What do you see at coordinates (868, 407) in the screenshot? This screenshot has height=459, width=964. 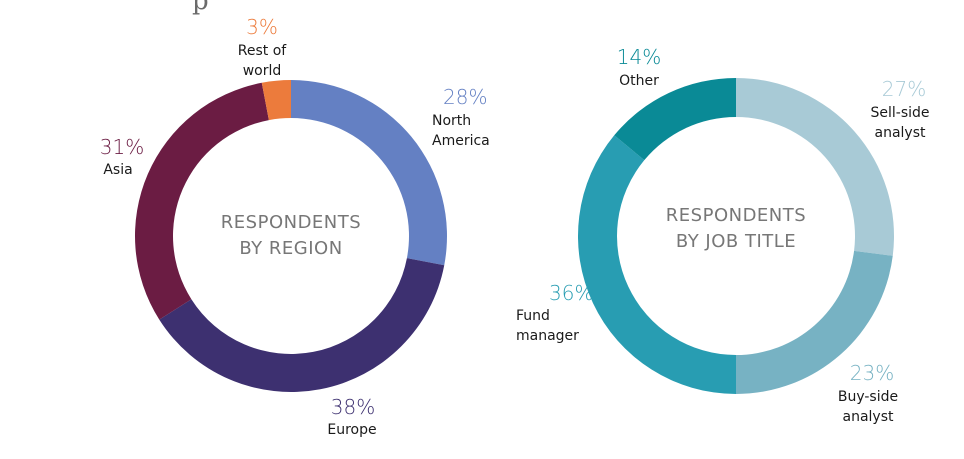 I see `slice-category-label-buy-side-analyst: Buy-side analyst` at bounding box center [868, 407].